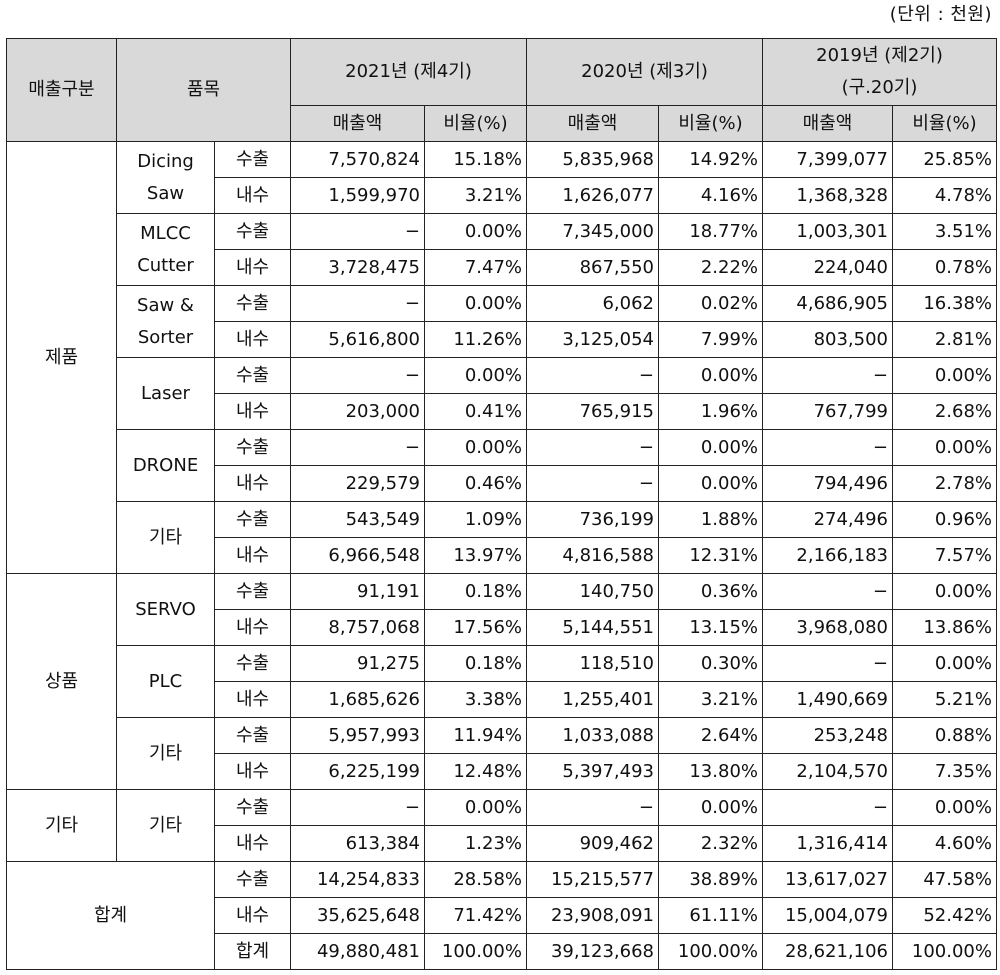  Describe the element at coordinates (827, 483) in the screenshot. I see `sales-cell: 794,496` at that location.